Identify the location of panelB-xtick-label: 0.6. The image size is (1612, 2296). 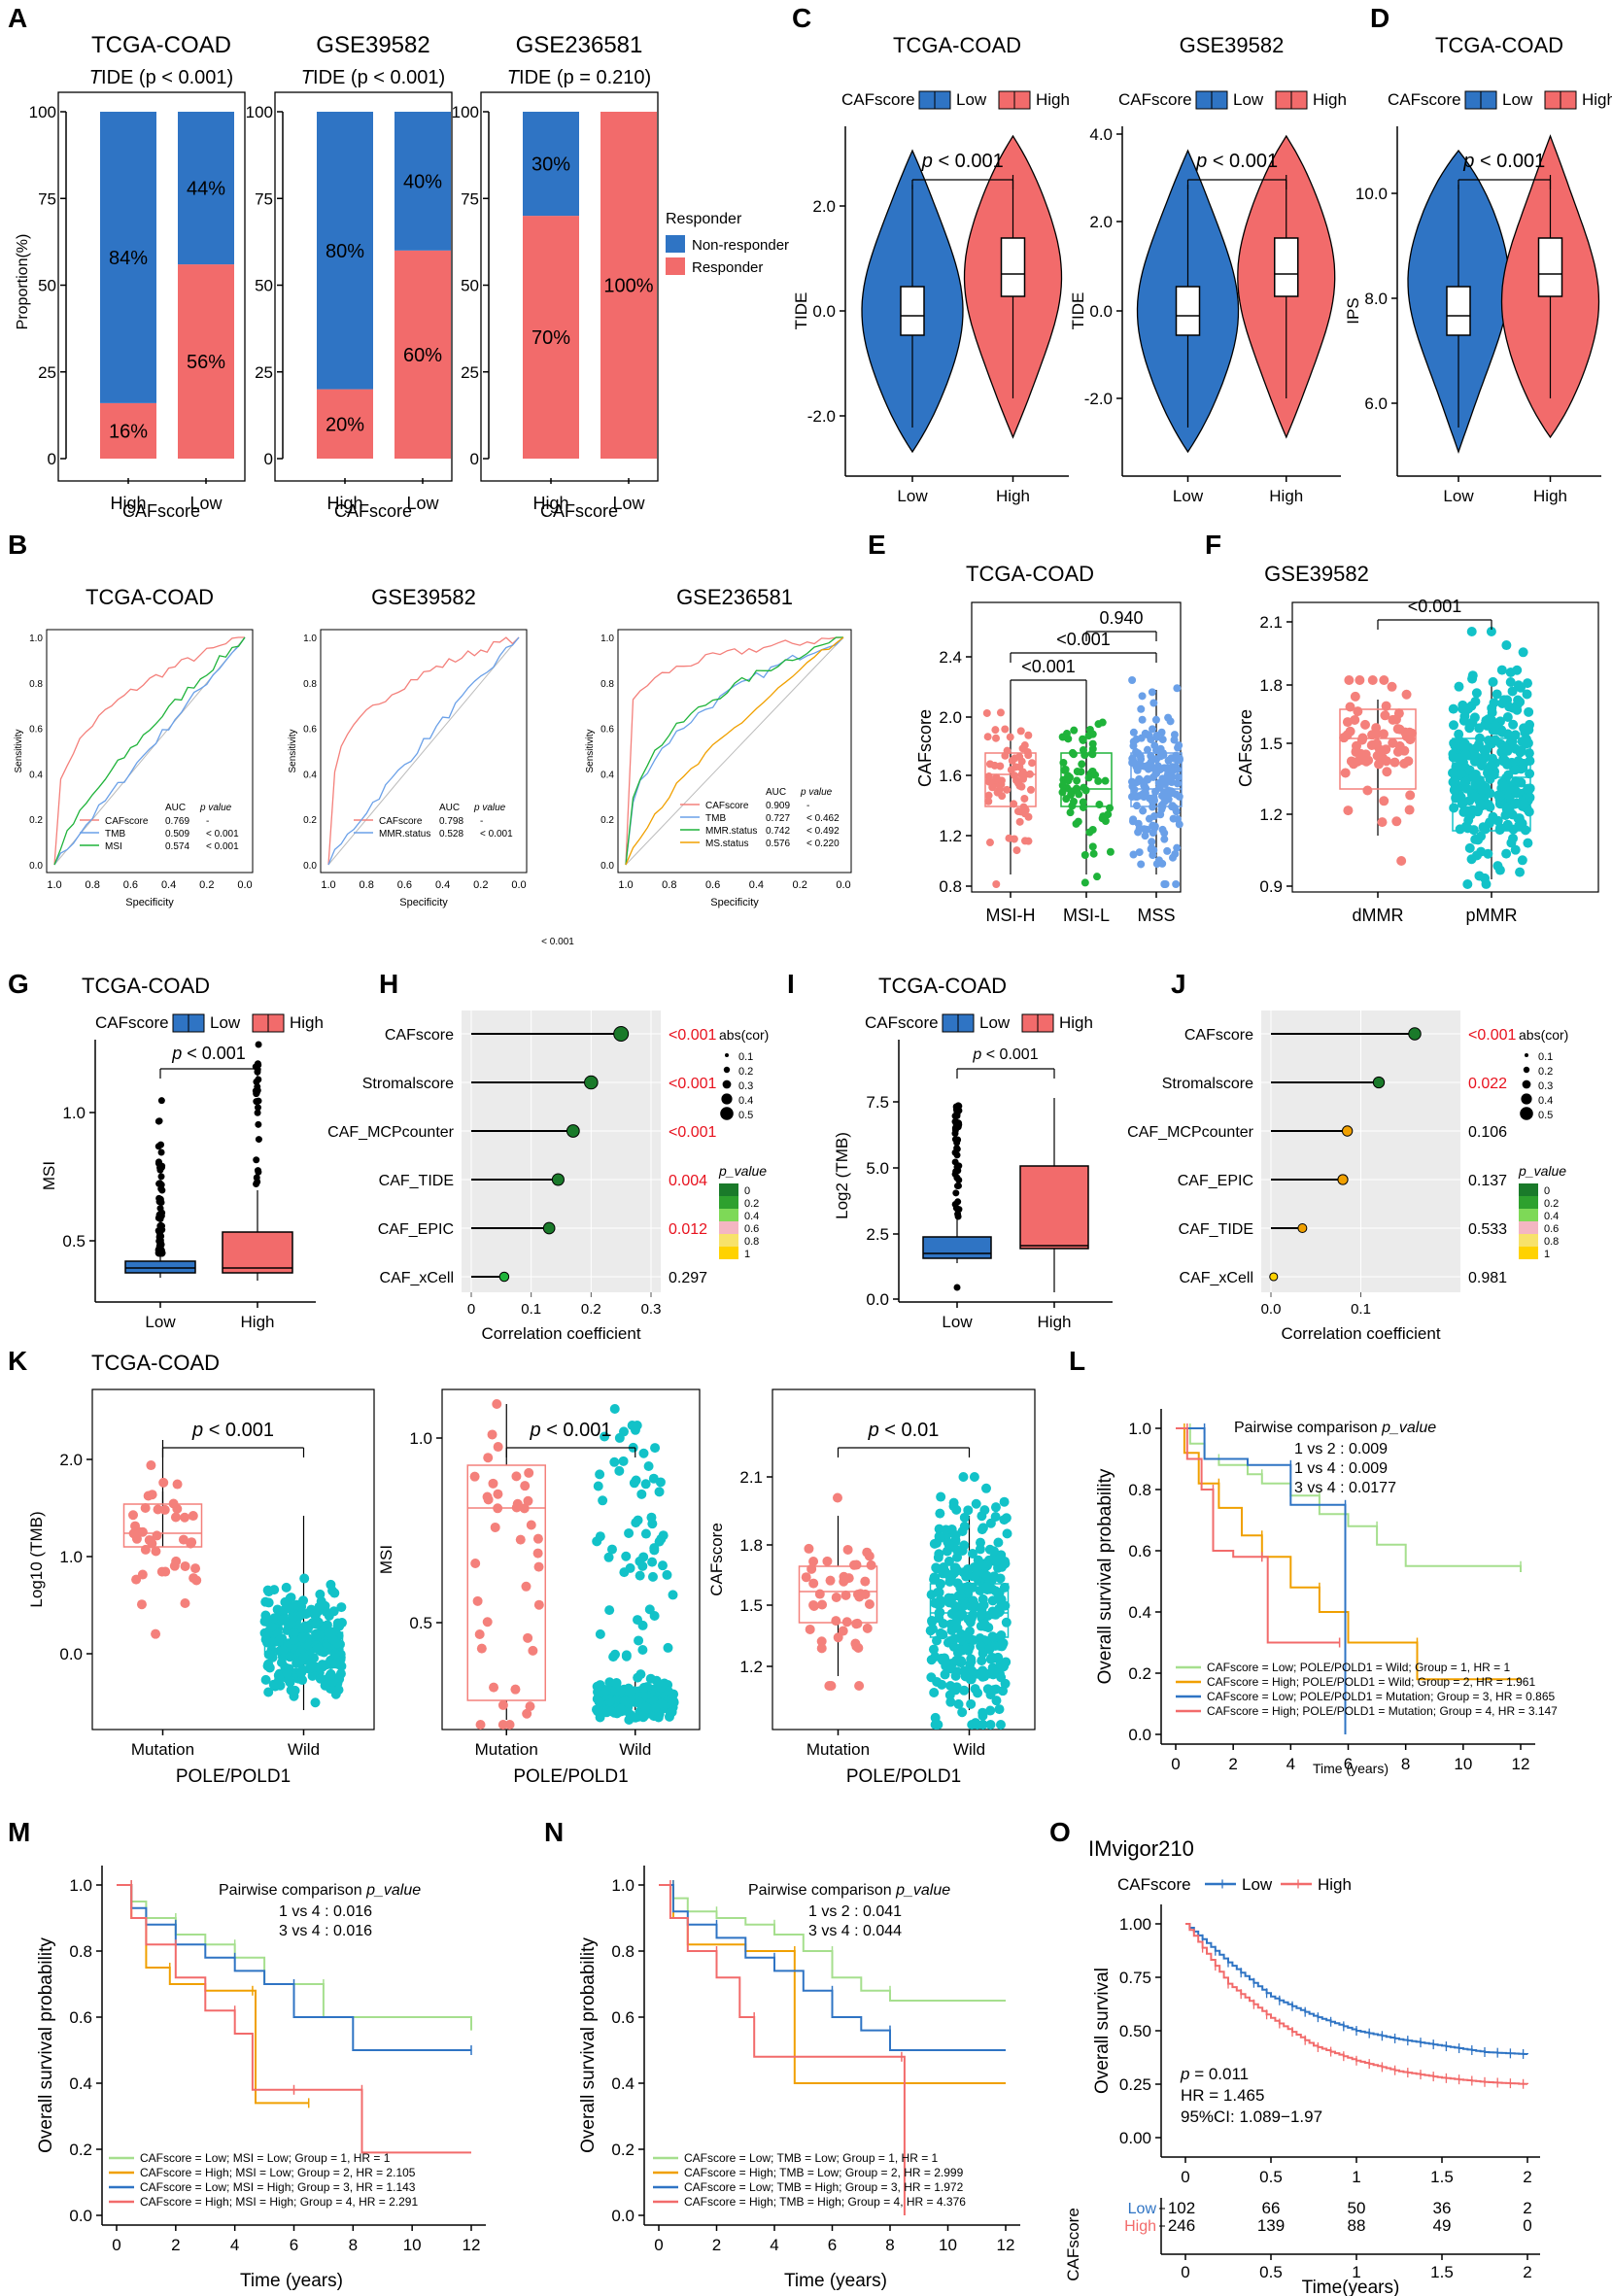
(130, 885).